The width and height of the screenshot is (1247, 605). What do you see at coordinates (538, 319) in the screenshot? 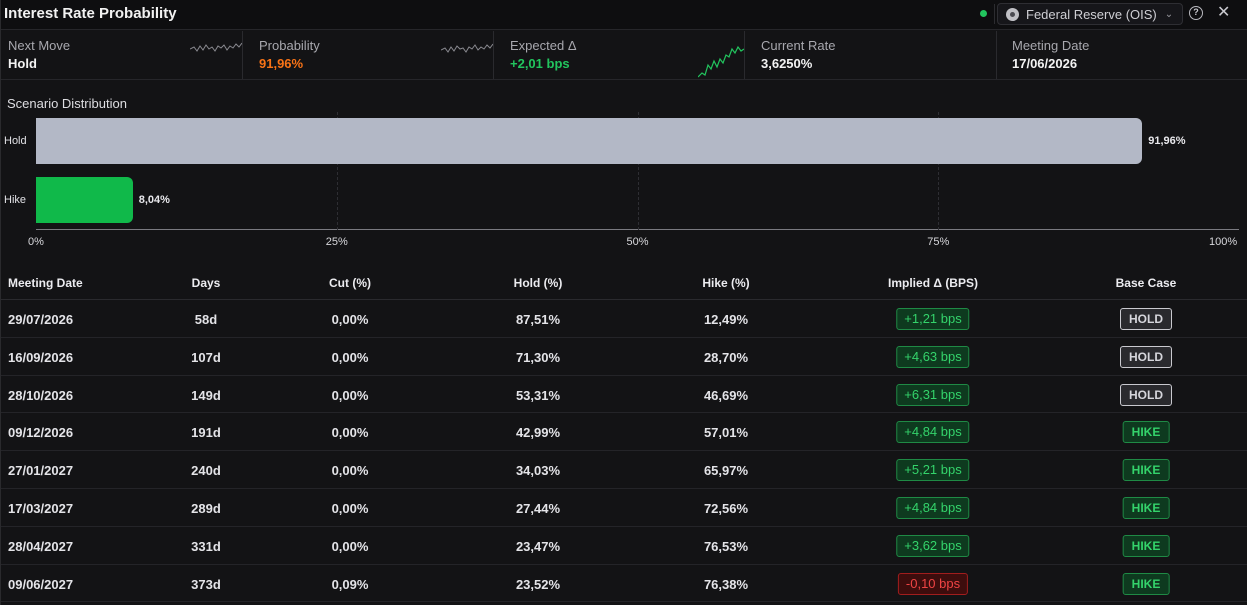
I see `cell-hold: 87,51%` at bounding box center [538, 319].